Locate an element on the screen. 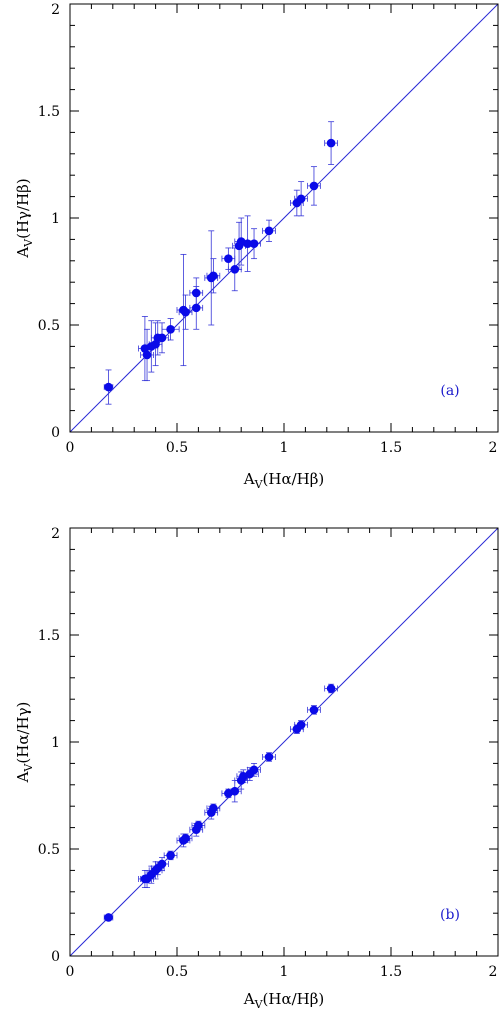 The width and height of the screenshot is (503, 1011). panel-b-ytick-1: 0.5 is located at coordinates (49, 850).